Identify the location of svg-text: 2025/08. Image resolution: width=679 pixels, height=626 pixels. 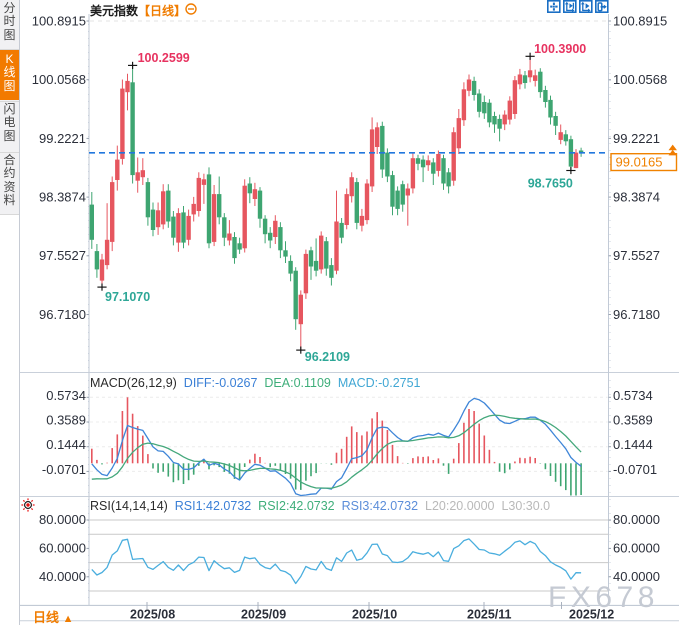
(152, 614).